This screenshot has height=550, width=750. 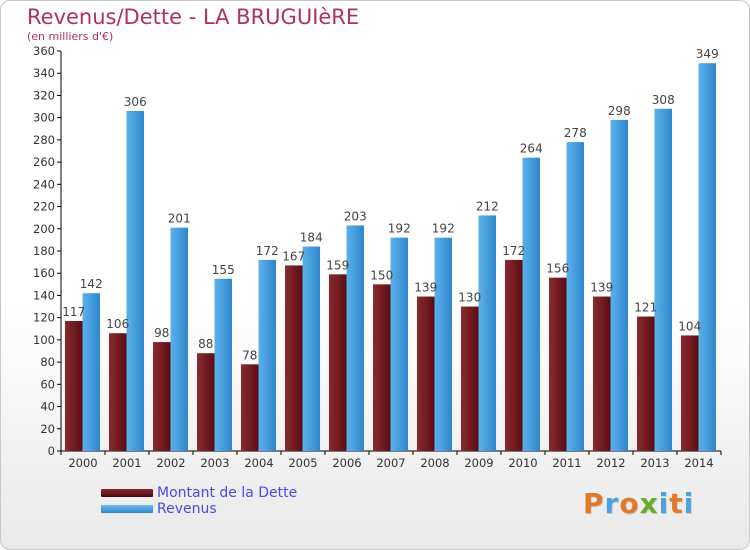 What do you see at coordinates (390, 463) in the screenshot?
I see `x-tick-label: 2007` at bounding box center [390, 463].